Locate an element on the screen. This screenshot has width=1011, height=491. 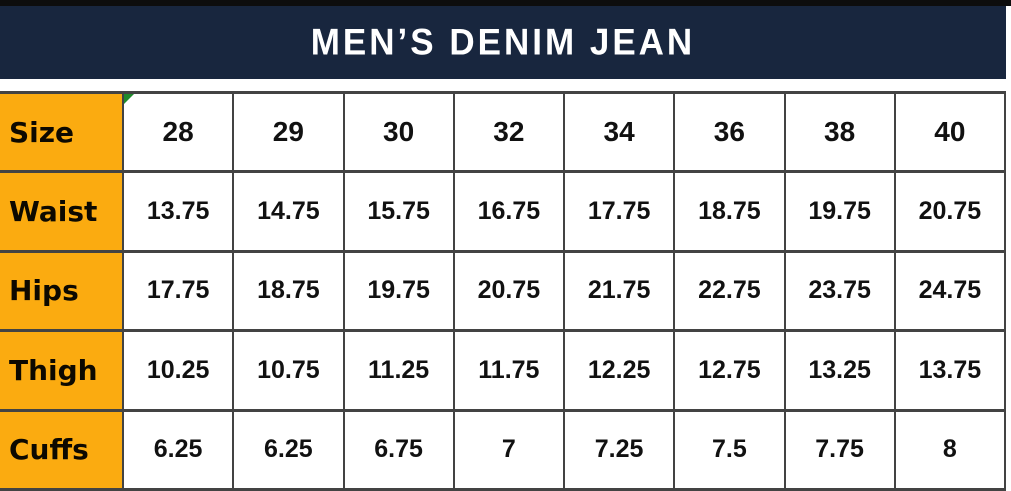
measurement-cell: 23.75 is located at coordinates (839, 291).